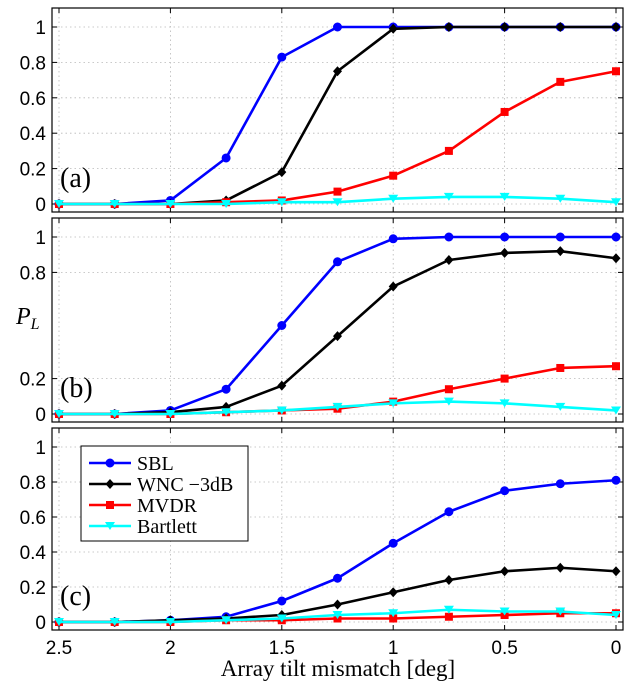 The image size is (636, 683). Describe the element at coordinates (282, 648) in the screenshot. I see `x-tick-label: 1.5` at that location.